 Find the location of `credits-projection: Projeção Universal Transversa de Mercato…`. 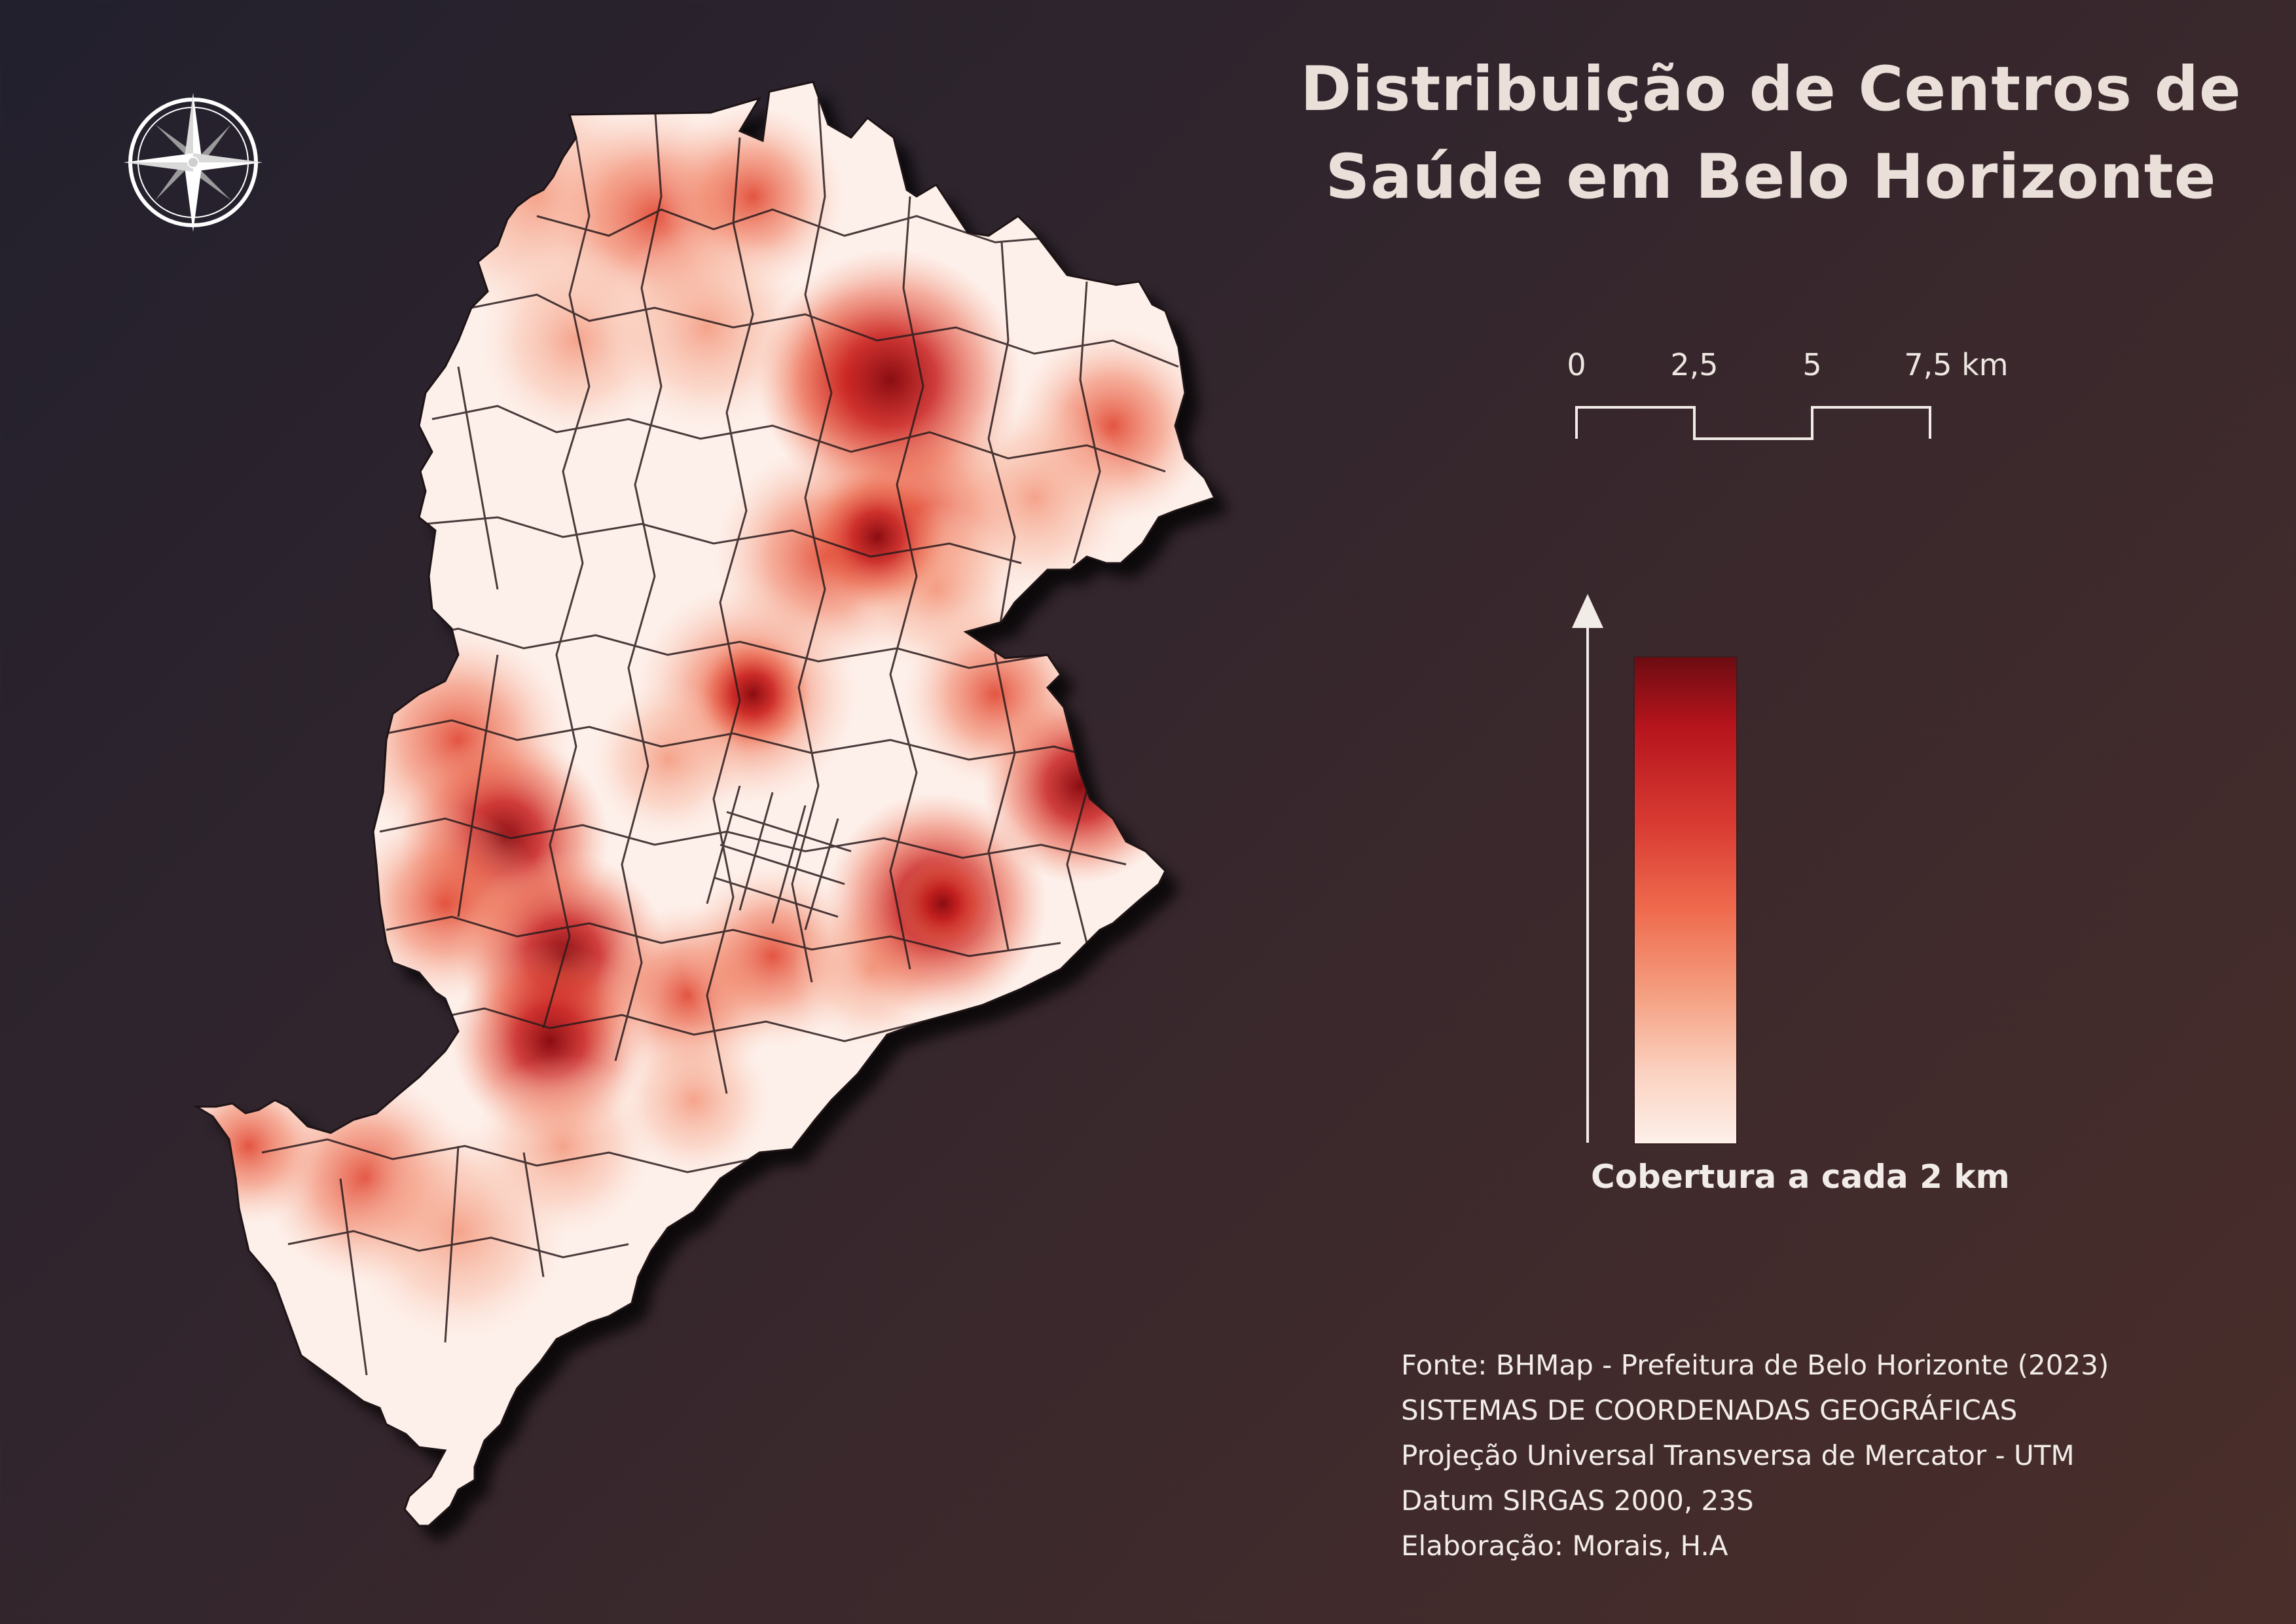

credits-projection: Projeção Universal Transversa de Mercato… is located at coordinates (1738, 1455).